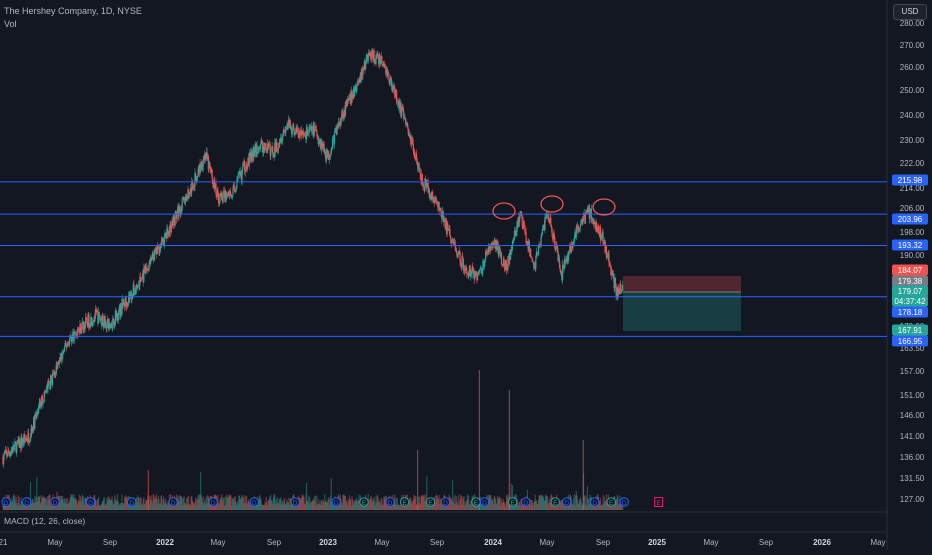 This screenshot has height=555, width=932. I want to click on top-markers, so click(554, 207).